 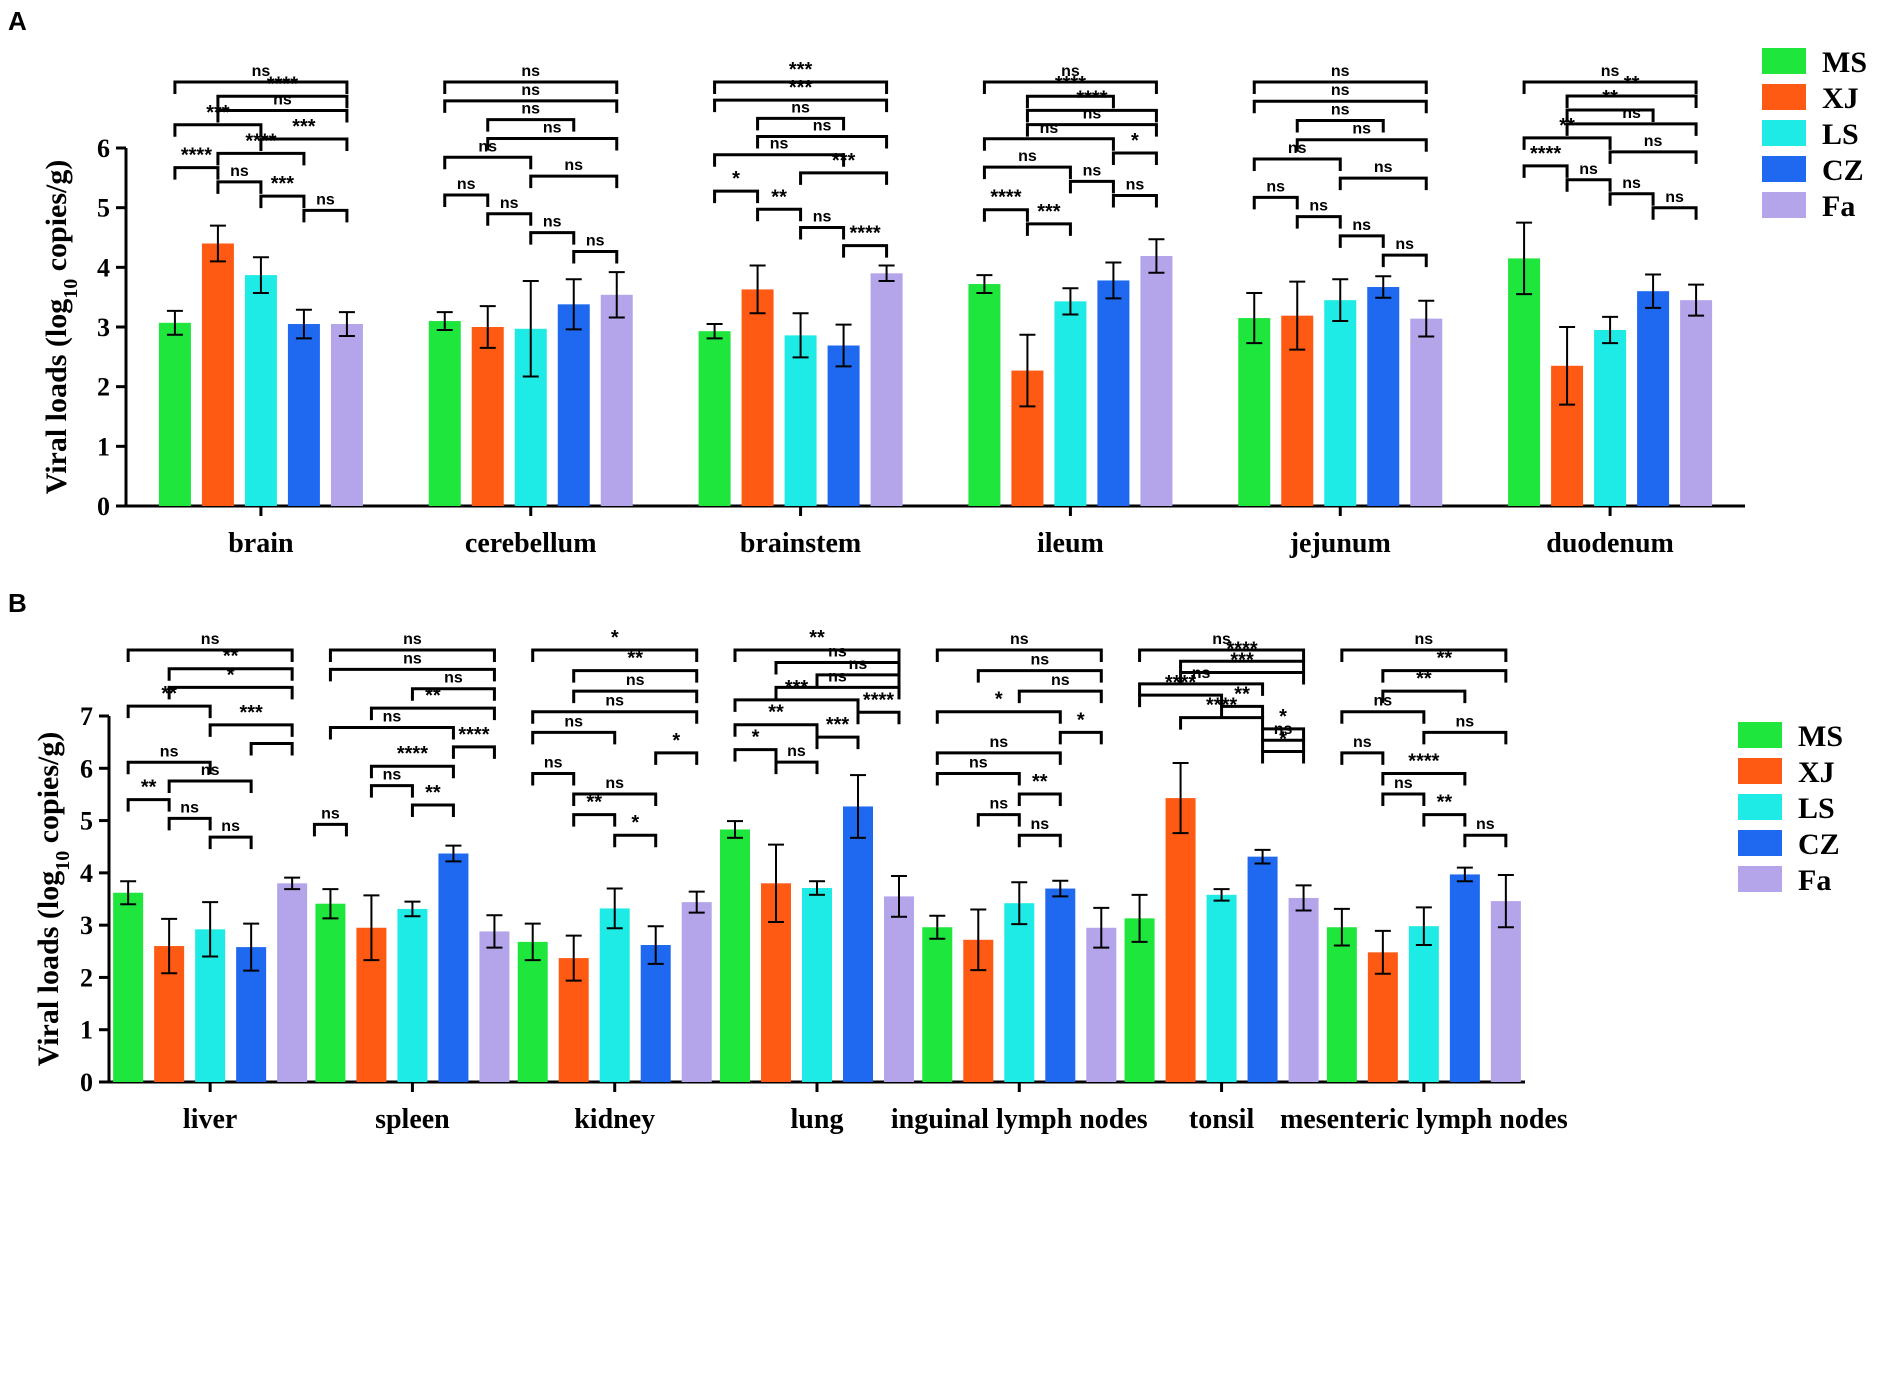 I want to click on bar-kidney-fa, so click(x=696, y=992).